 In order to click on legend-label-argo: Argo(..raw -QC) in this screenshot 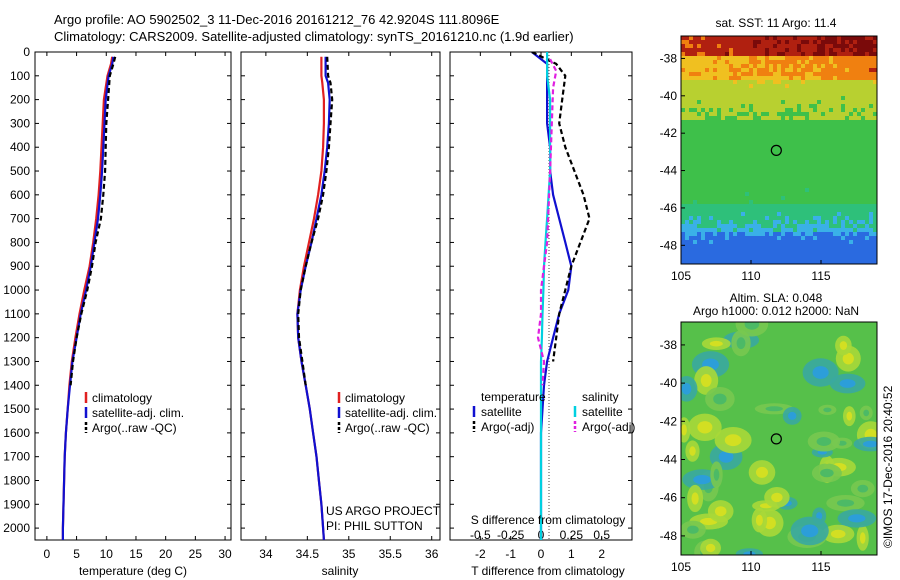, I will do `click(134, 428)`.